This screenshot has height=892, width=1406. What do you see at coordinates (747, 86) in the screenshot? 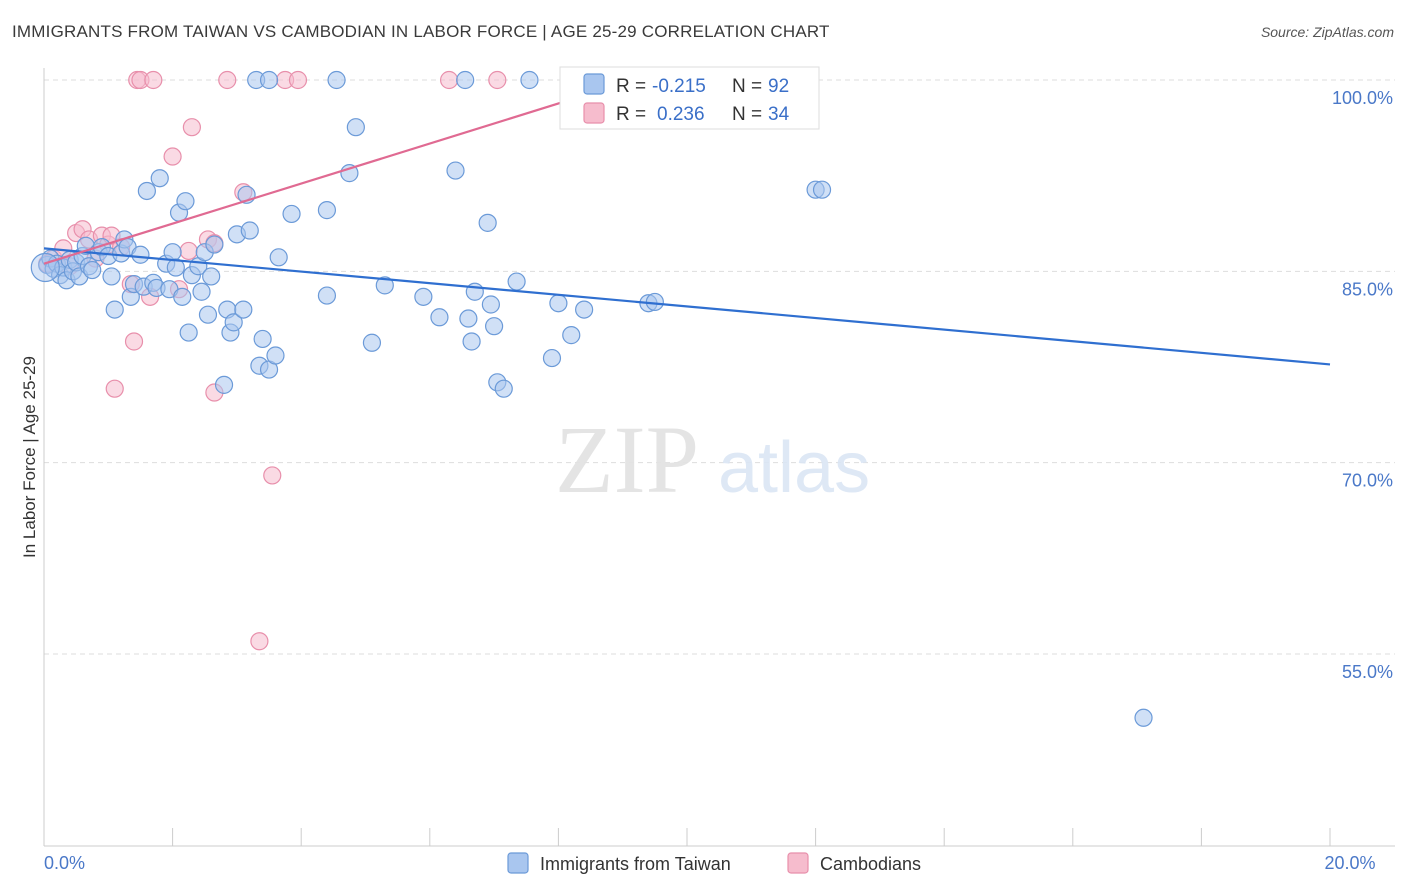
I see `legend-n-label-1: N =` at bounding box center [747, 86].